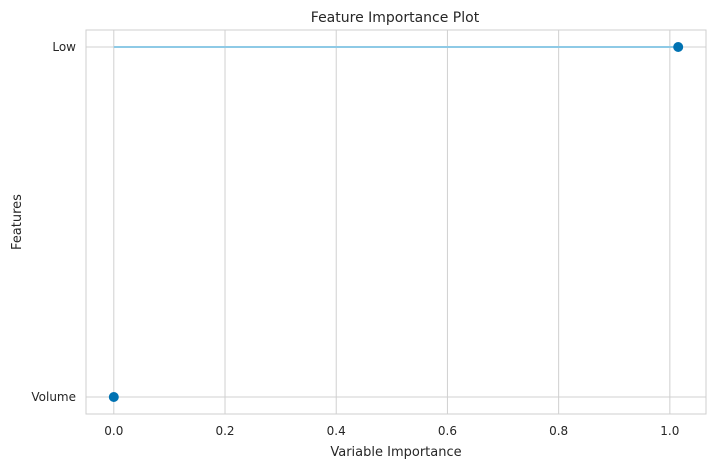  What do you see at coordinates (678, 47) in the screenshot?
I see `marker-low` at bounding box center [678, 47].